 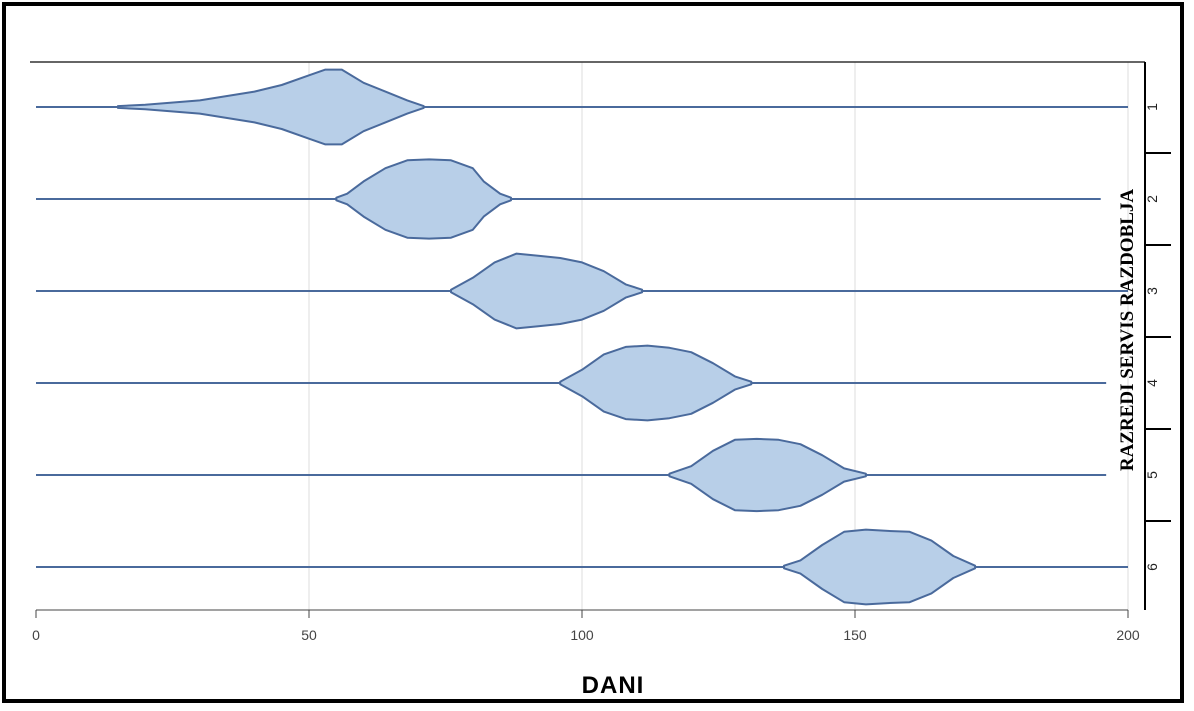 I want to click on x-tick-label: 200, so click(x=1128, y=635).